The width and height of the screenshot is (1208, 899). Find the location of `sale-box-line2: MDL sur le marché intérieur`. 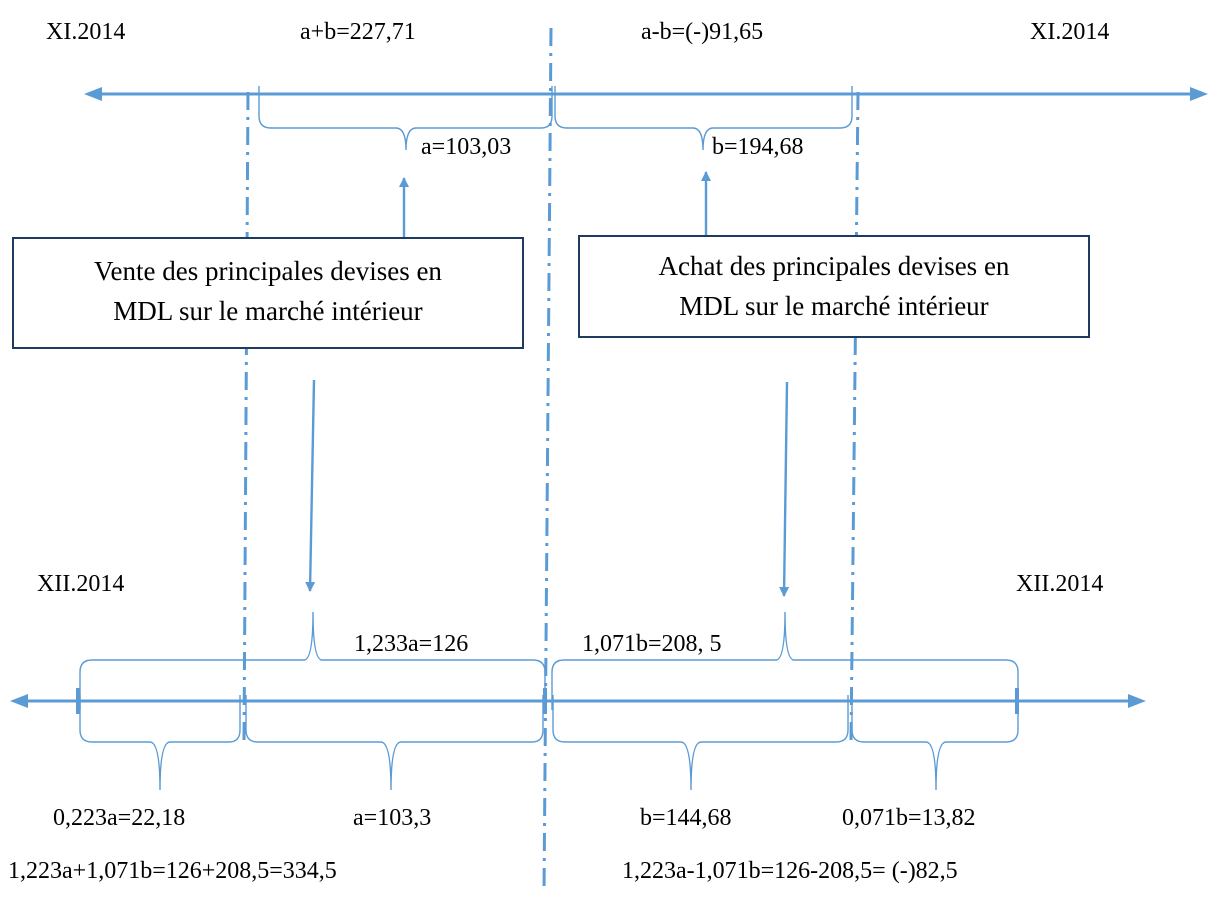

sale-box-line2: MDL sur le marché intérieur is located at coordinates (267, 311).